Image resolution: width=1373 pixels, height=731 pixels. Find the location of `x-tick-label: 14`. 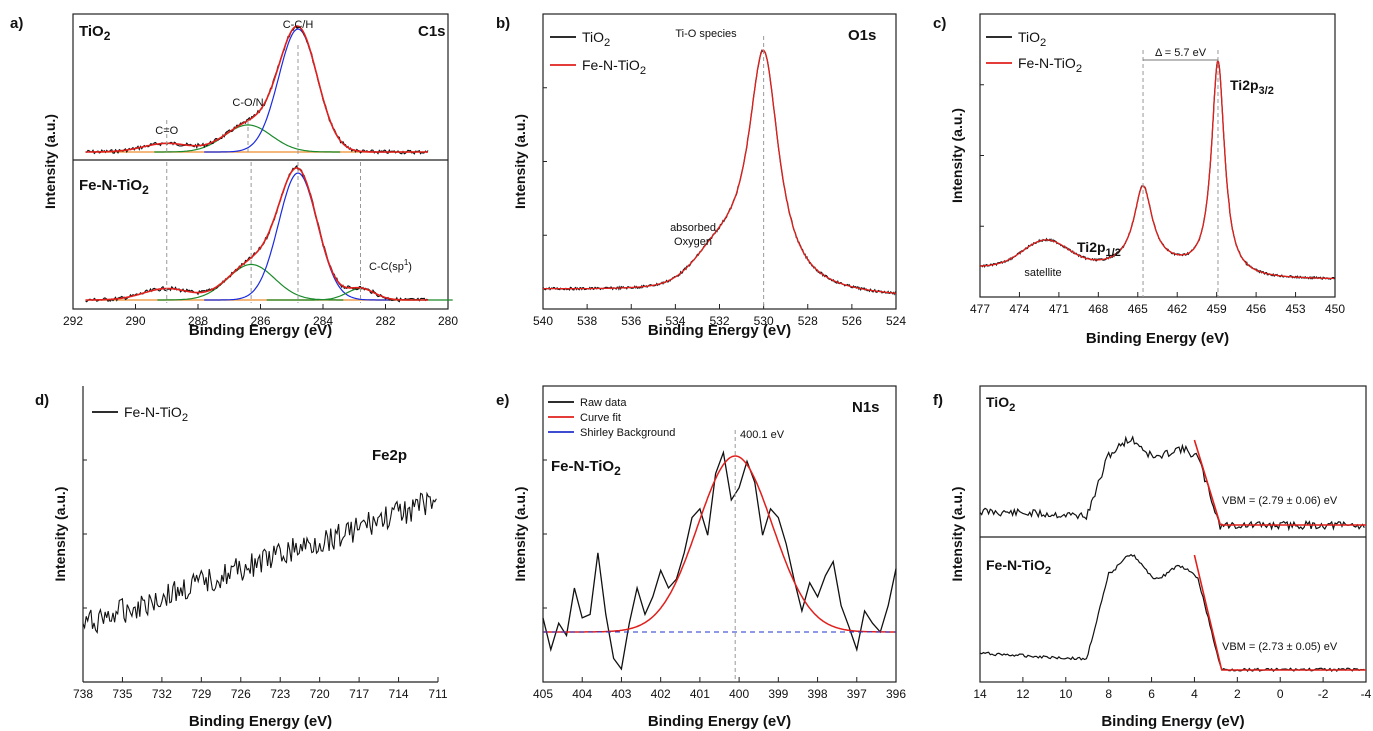

x-tick-label: 14 is located at coordinates (980, 694).